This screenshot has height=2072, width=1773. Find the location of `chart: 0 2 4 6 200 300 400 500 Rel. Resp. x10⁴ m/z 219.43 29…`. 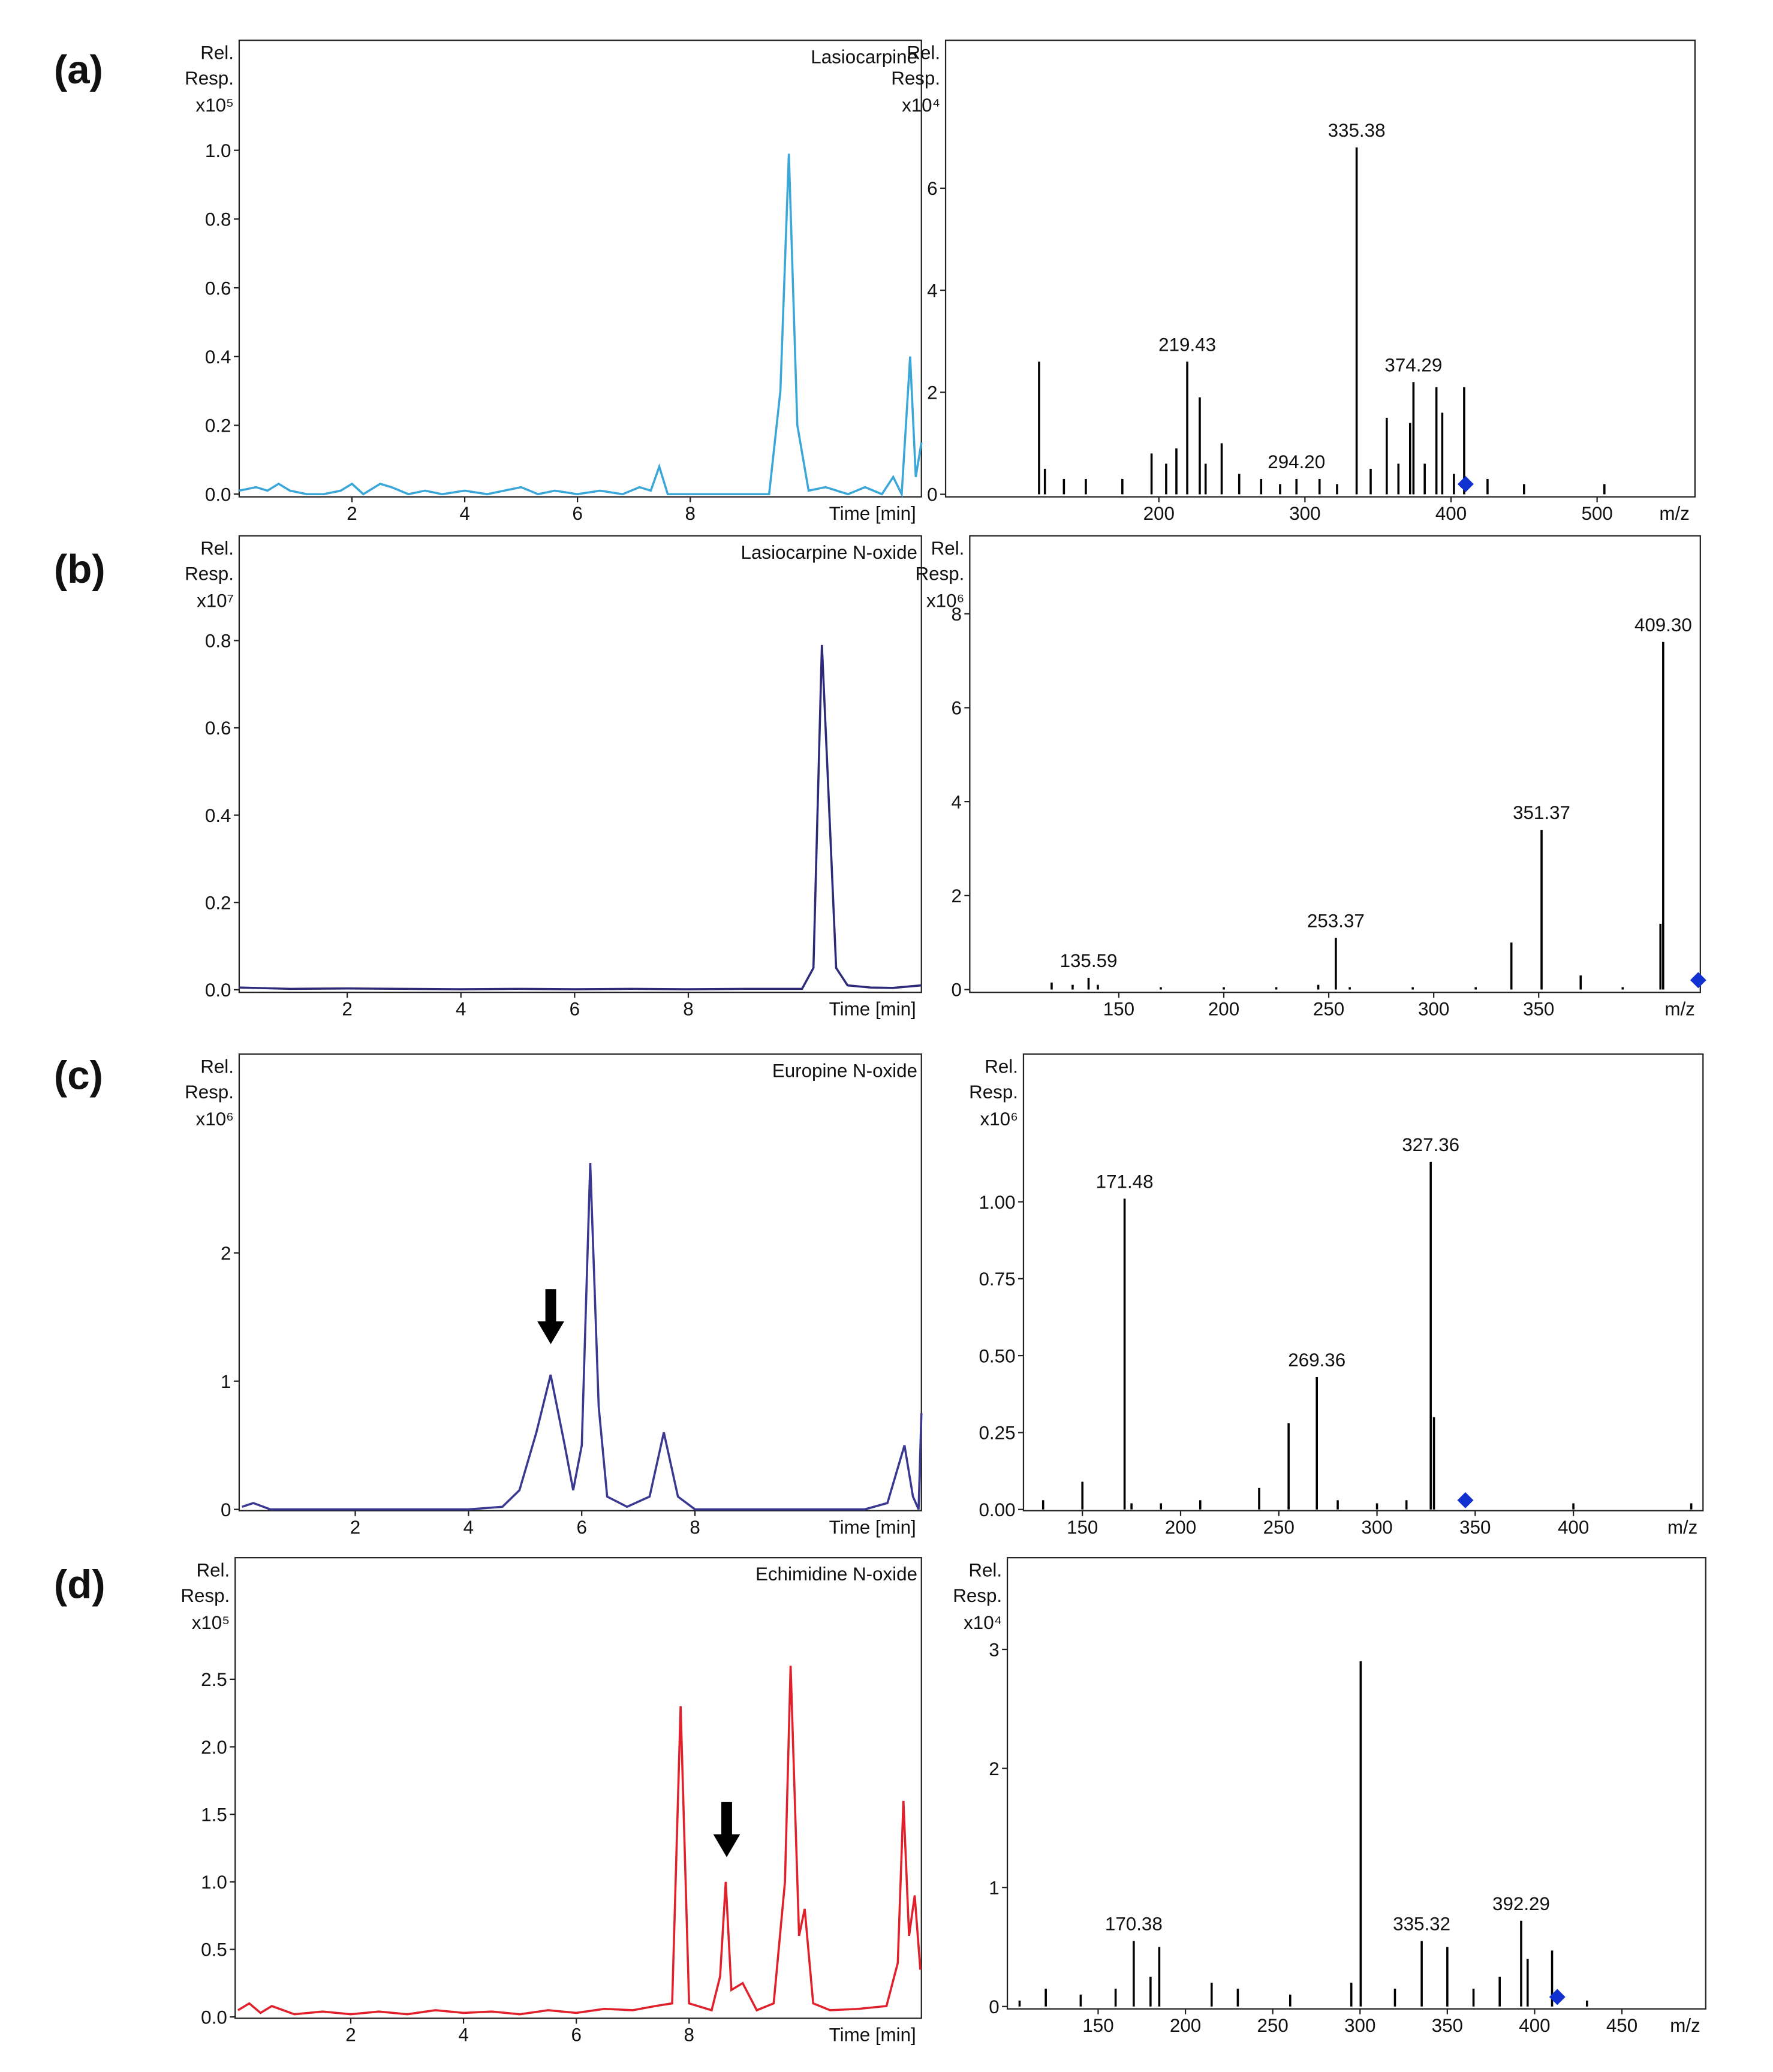

chart: 0 2 4 6 200 300 400 500 Rel. Resp. x10⁴ m/z 219.43 29… is located at coordinates (1293, 282).